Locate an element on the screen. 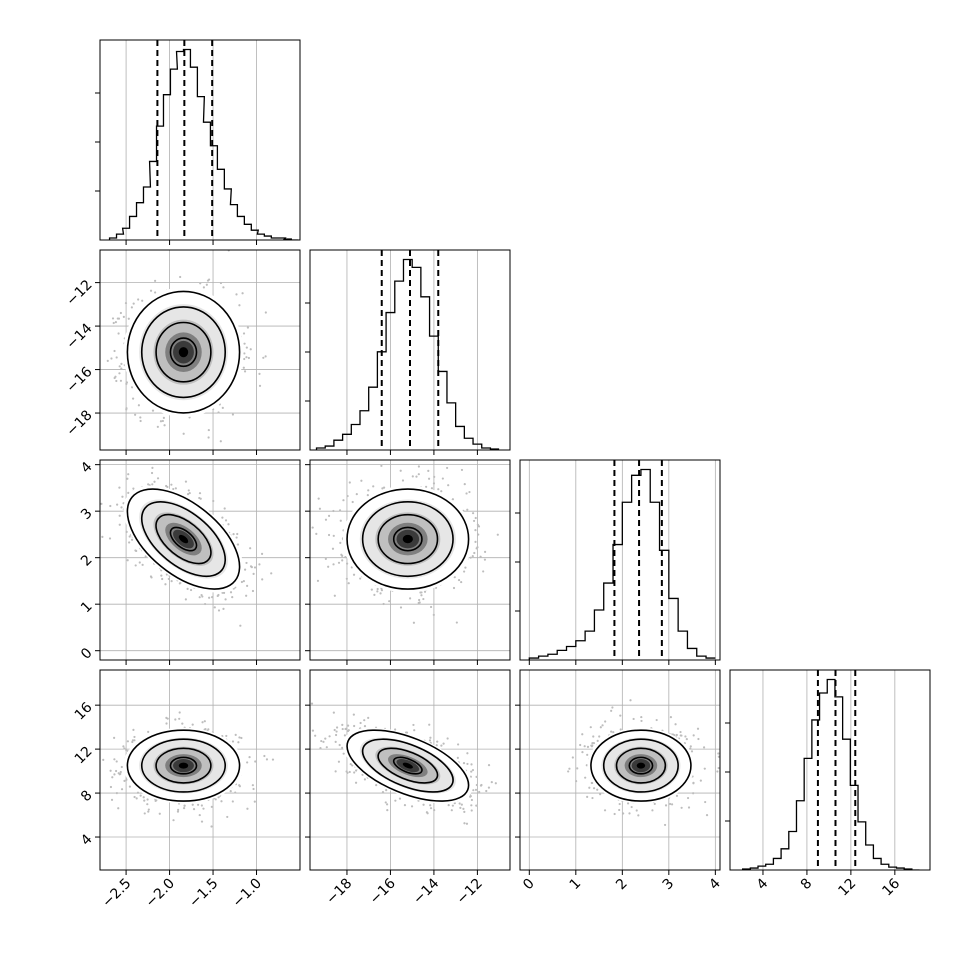  y-tick-label: 0 is located at coordinates (87, 654).